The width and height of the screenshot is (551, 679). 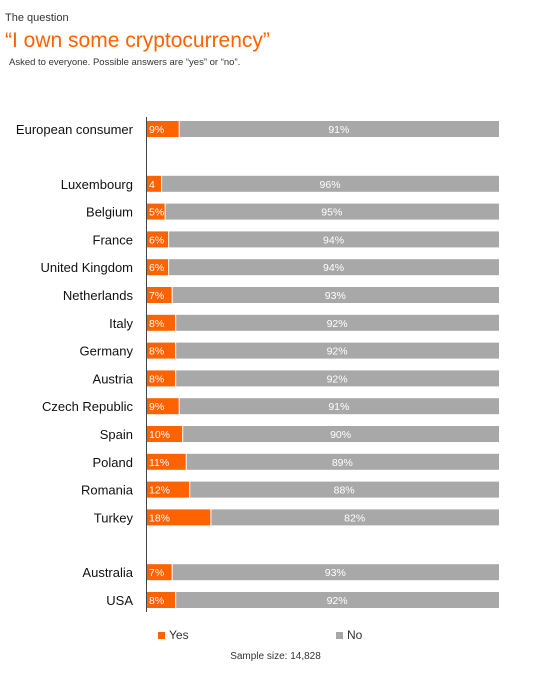 I want to click on legend-yes: Yes, so click(x=173, y=635).